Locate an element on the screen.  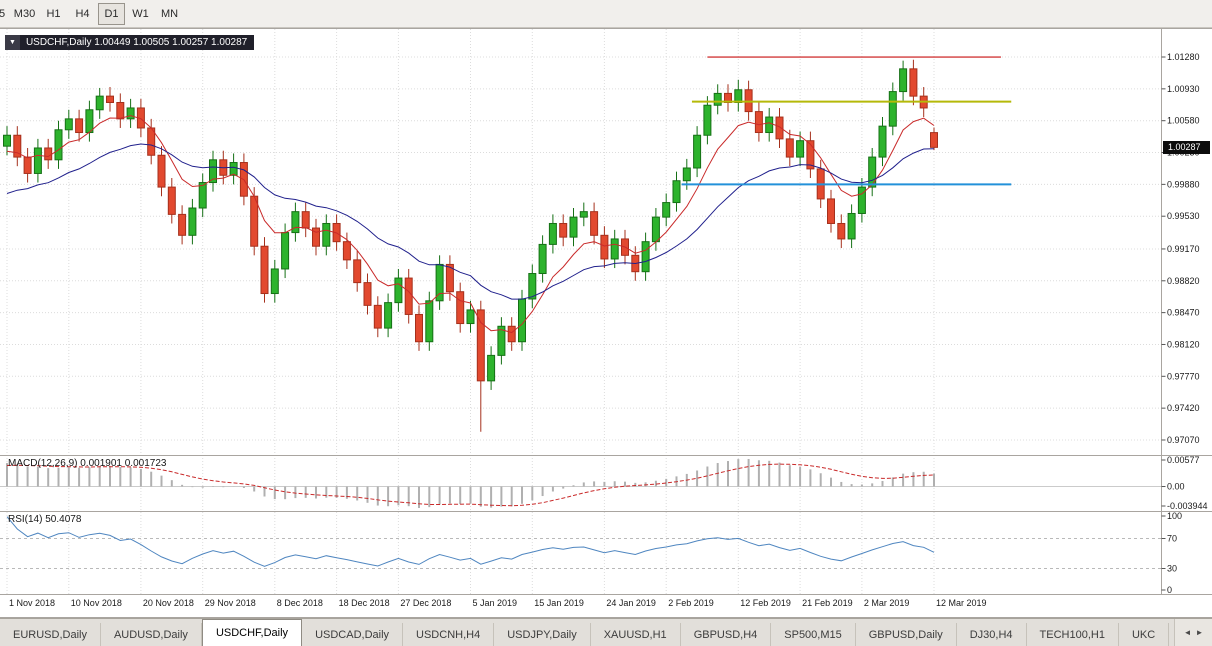
chart-tab-xauusd-h1: XAUUSD,H1 is located at coordinates (636, 634).